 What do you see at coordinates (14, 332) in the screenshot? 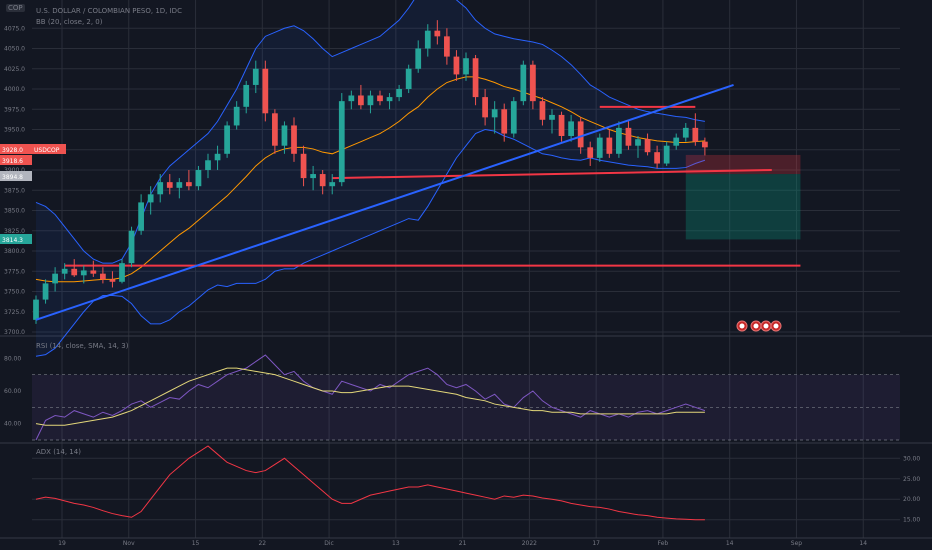
I see `price-tick-label: 3700.0` at bounding box center [14, 332].